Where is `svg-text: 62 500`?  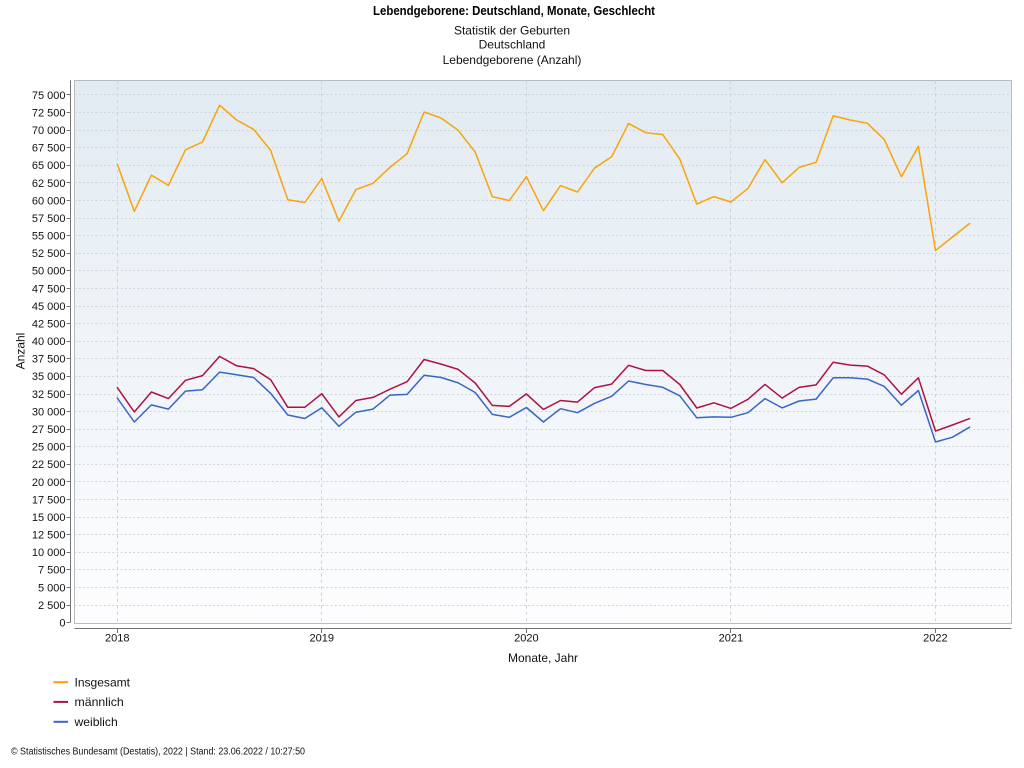
svg-text: 62 500 is located at coordinates (49, 184).